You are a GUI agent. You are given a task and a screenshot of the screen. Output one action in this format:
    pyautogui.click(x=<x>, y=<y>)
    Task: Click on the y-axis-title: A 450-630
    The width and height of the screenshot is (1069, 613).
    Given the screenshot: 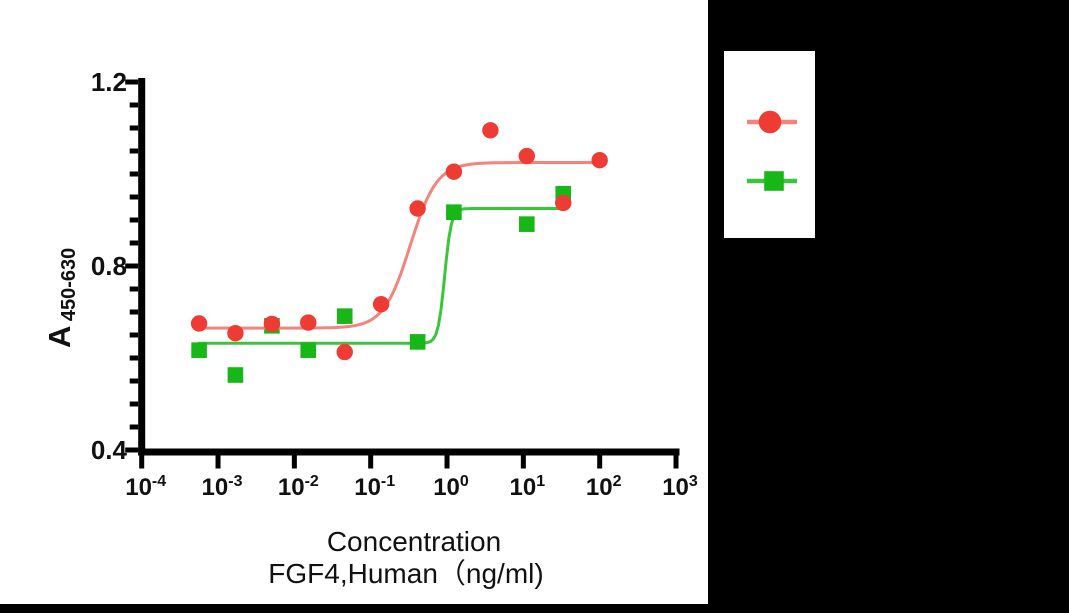 What is the action you would take?
    pyautogui.click(x=61, y=298)
    